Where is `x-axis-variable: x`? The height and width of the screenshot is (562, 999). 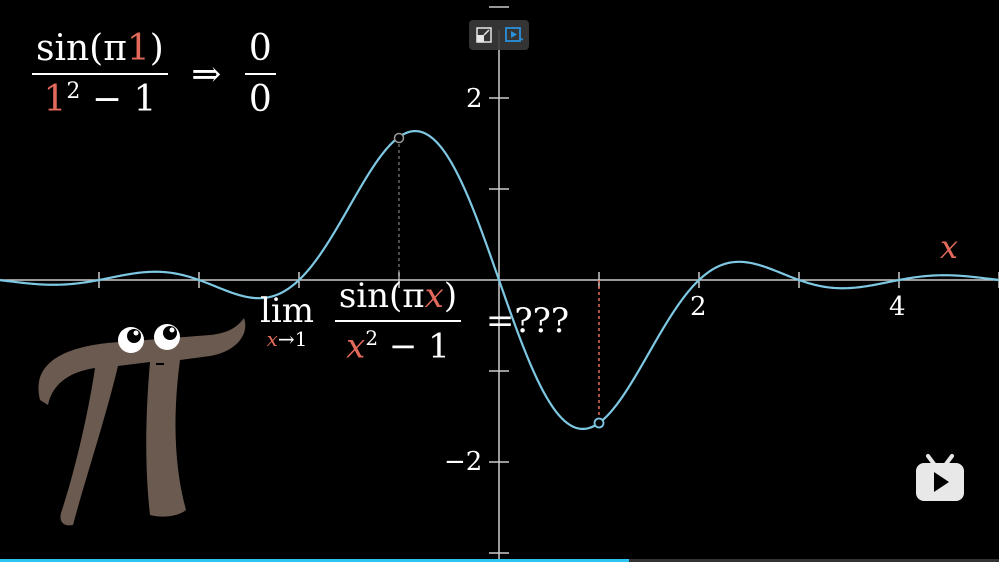 x-axis-variable: x is located at coordinates (949, 247).